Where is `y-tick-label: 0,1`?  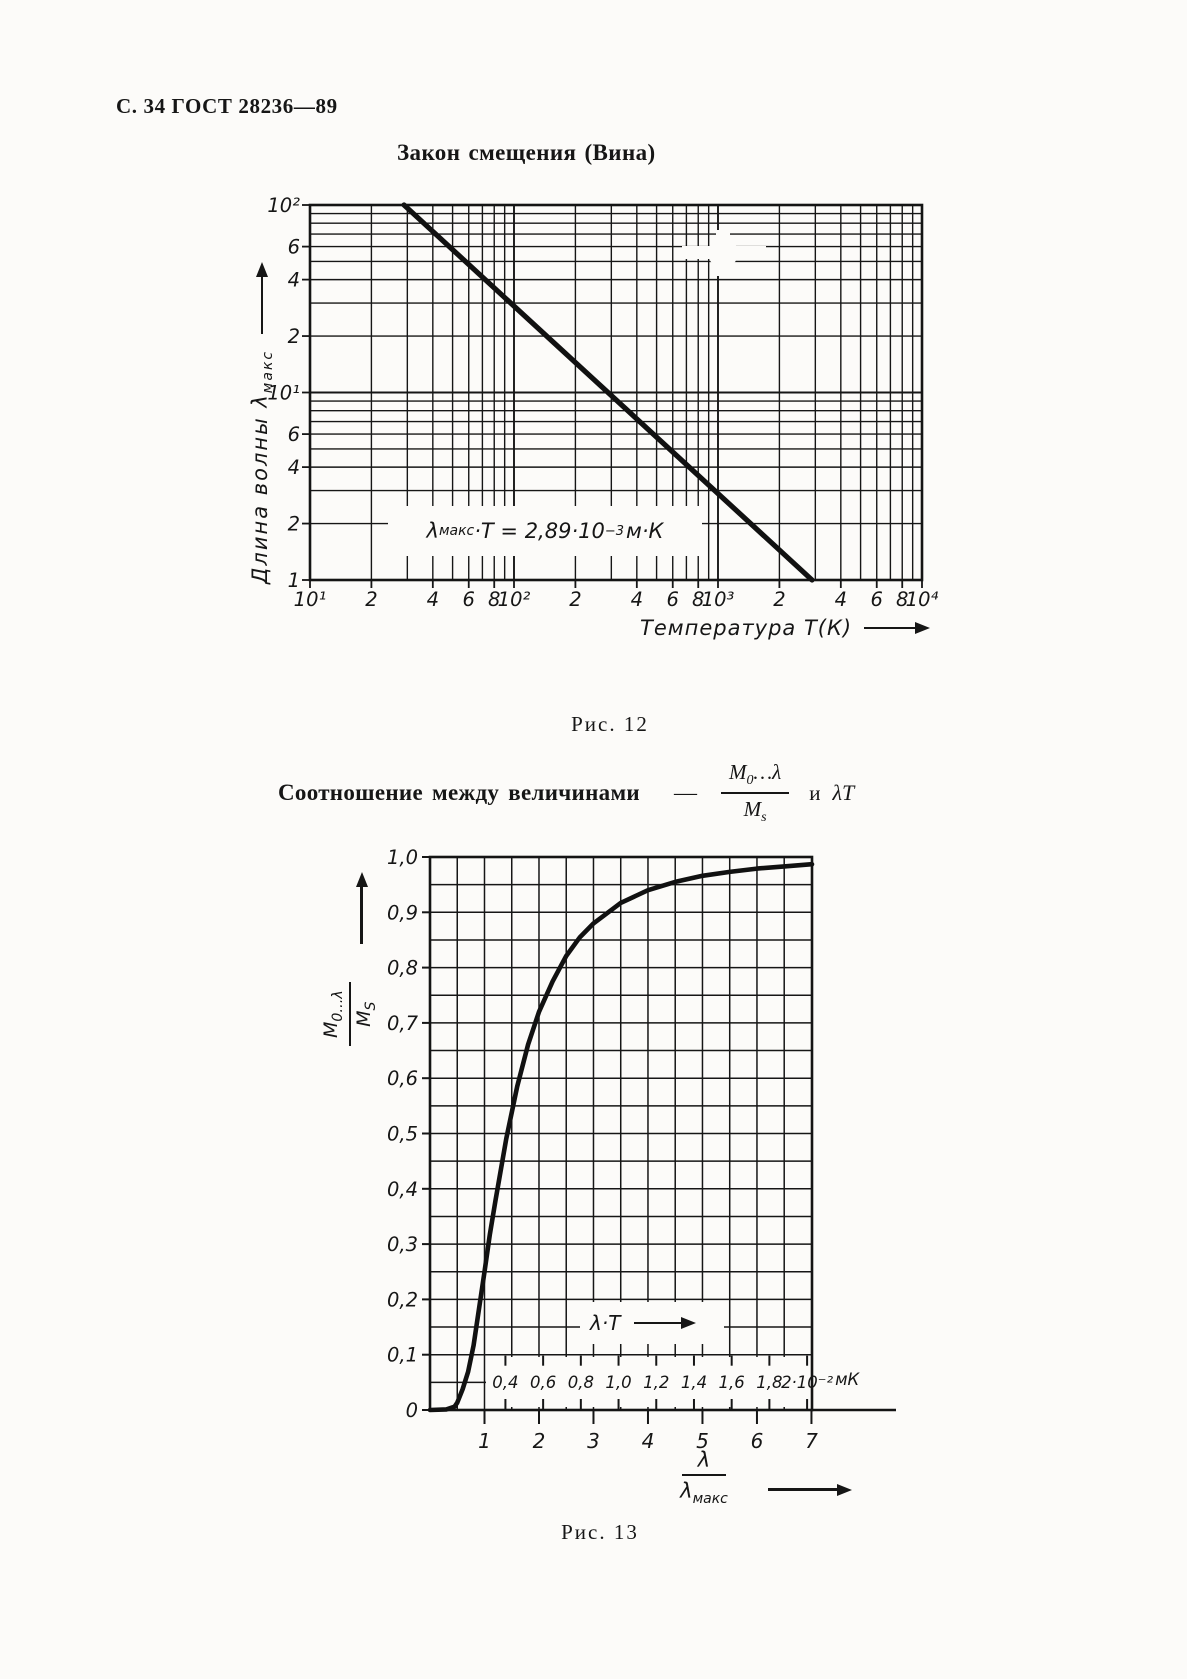
y-tick-label: 0,1 is located at coordinates (402, 1355).